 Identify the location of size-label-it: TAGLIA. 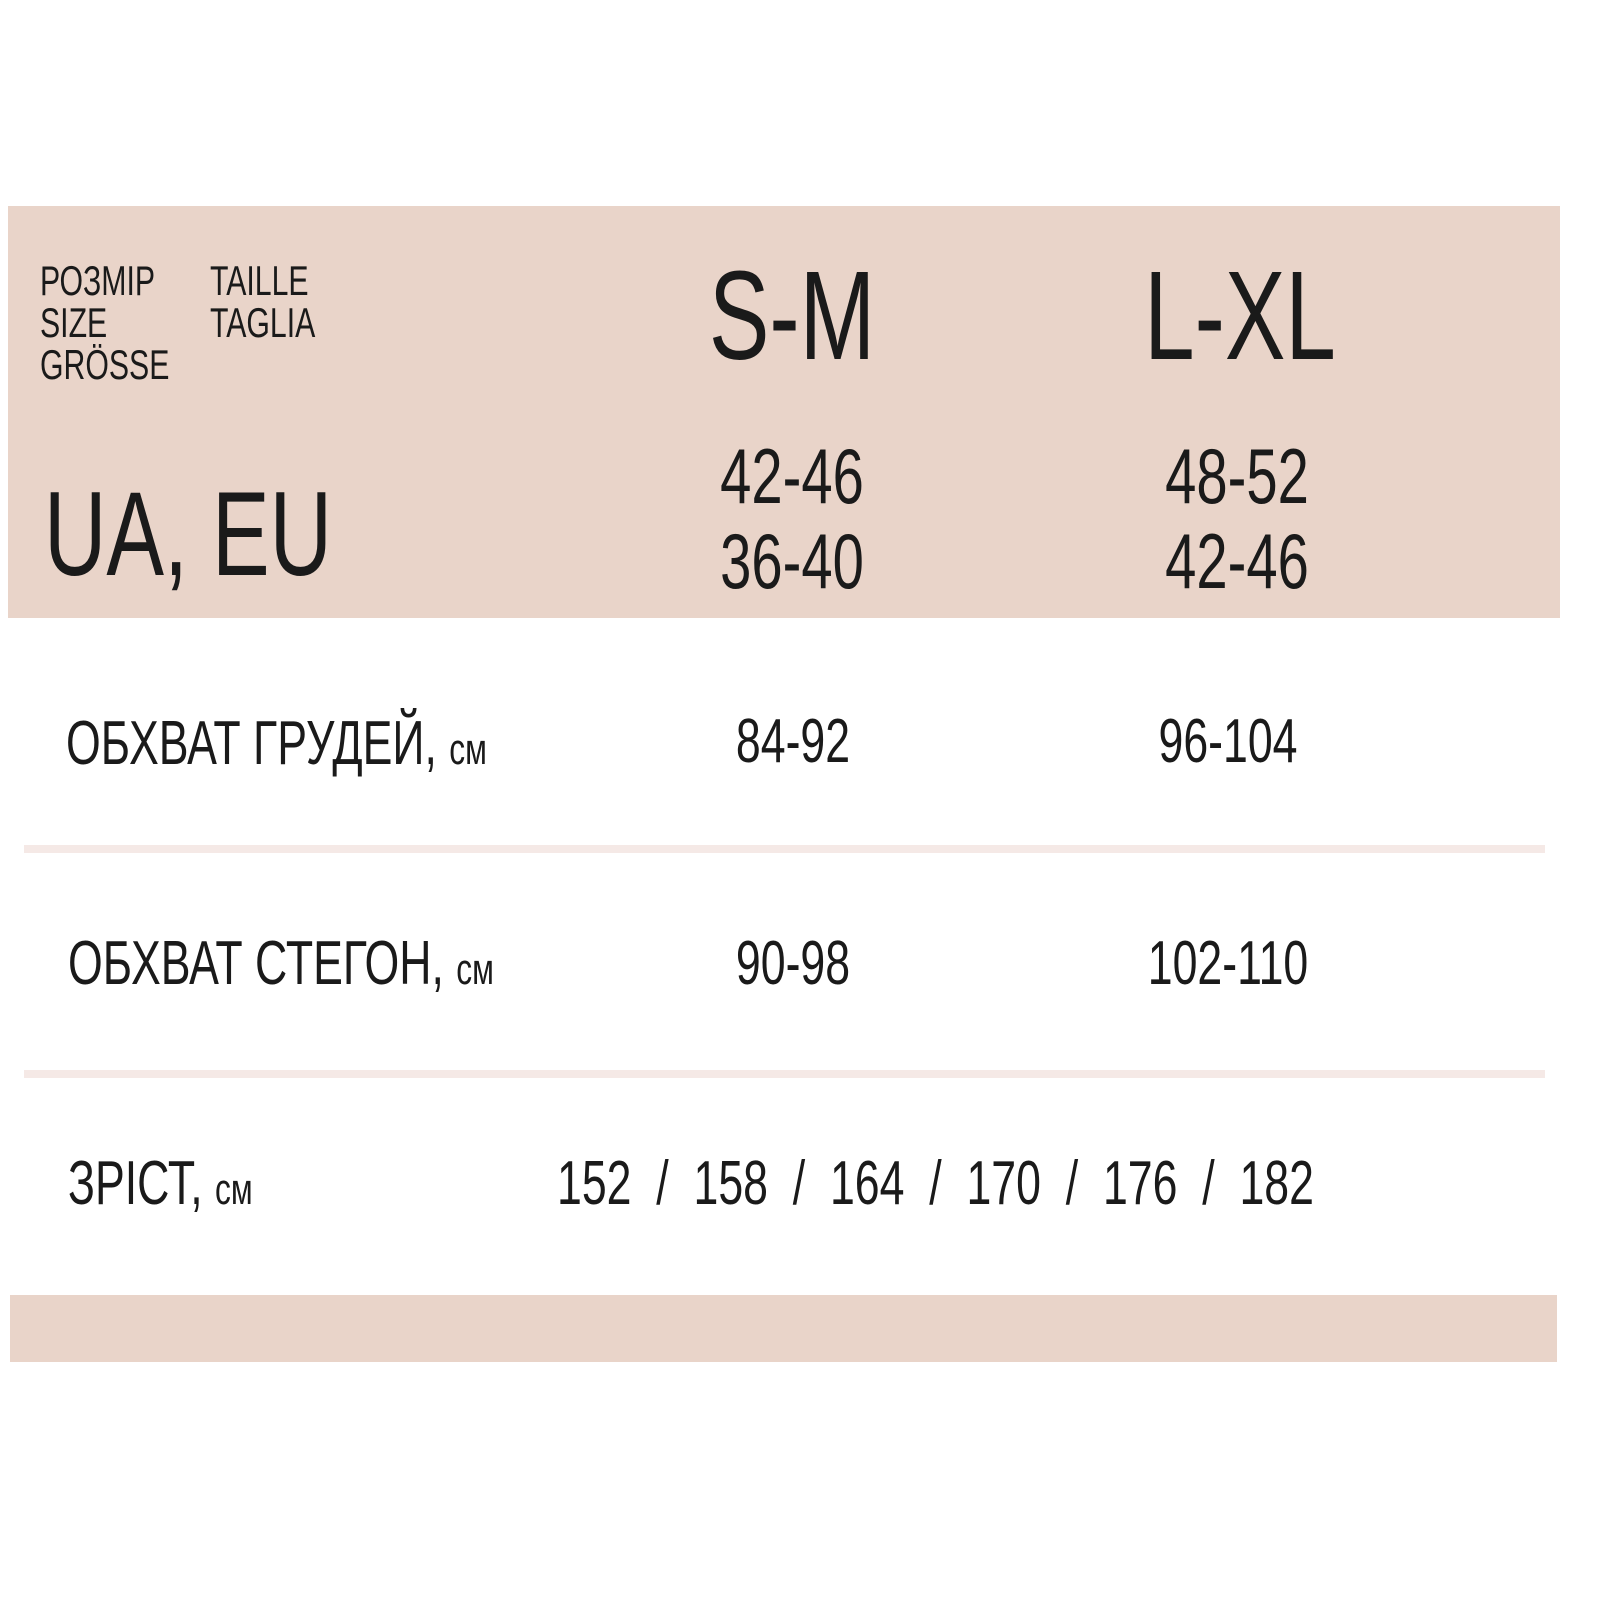
(263, 322).